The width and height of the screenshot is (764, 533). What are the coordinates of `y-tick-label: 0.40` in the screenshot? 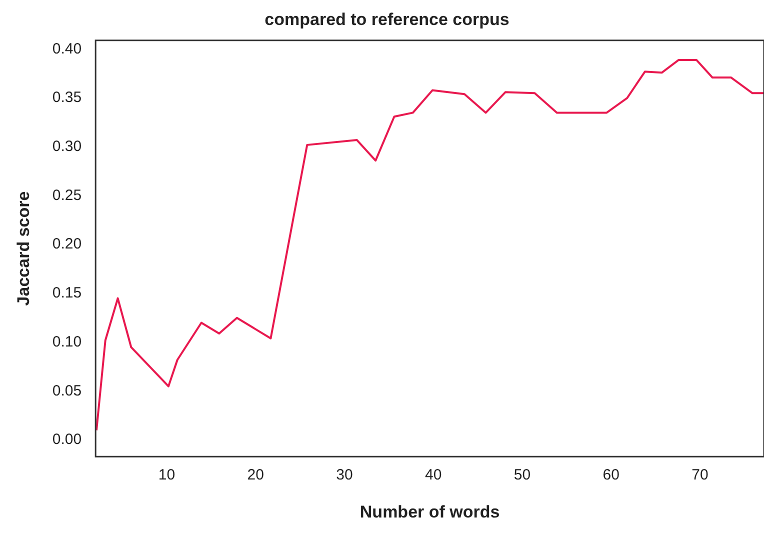 It's located at (67, 49).